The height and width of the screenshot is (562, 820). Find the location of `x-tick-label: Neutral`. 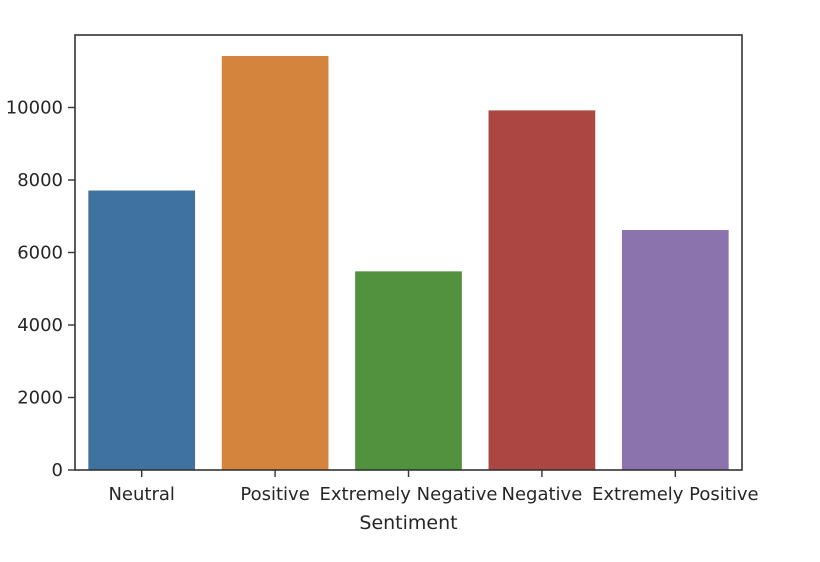

x-tick-label: Neutral is located at coordinates (141, 494).